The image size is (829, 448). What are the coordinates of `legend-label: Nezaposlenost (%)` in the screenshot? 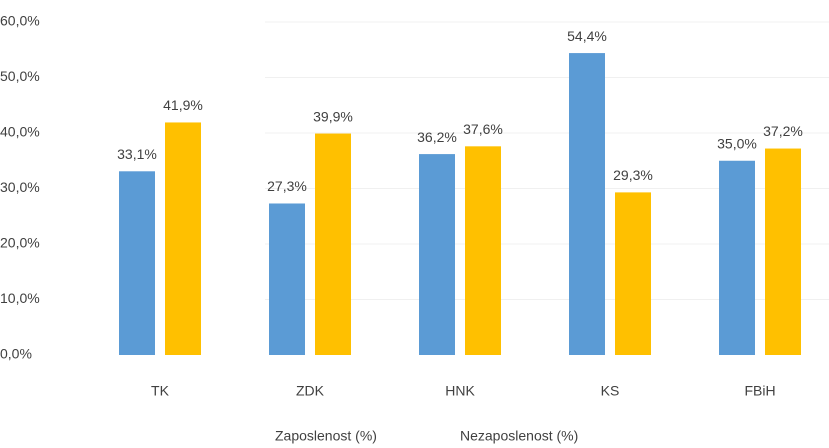 It's located at (519, 436).